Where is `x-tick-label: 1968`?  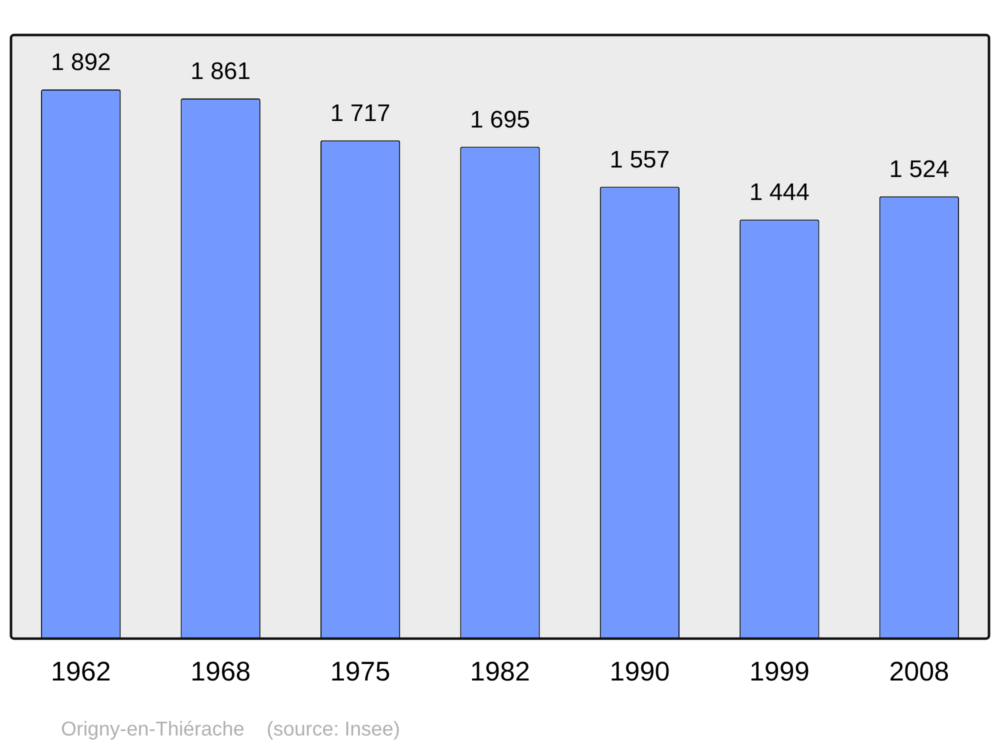
x-tick-label: 1968 is located at coordinates (220, 671).